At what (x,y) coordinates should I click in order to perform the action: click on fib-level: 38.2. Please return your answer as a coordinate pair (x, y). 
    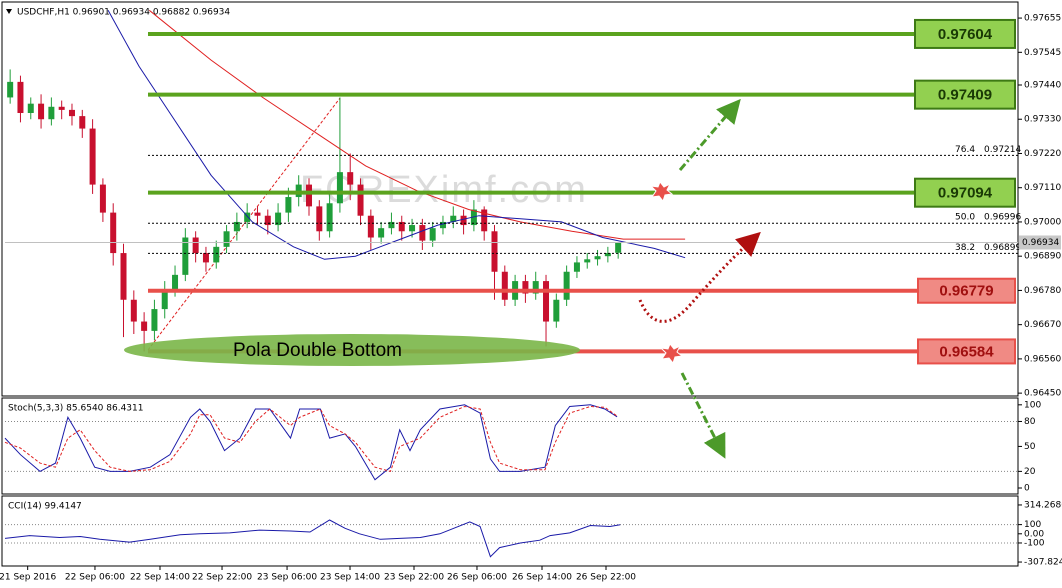
    Looking at the image, I should click on (965, 248).